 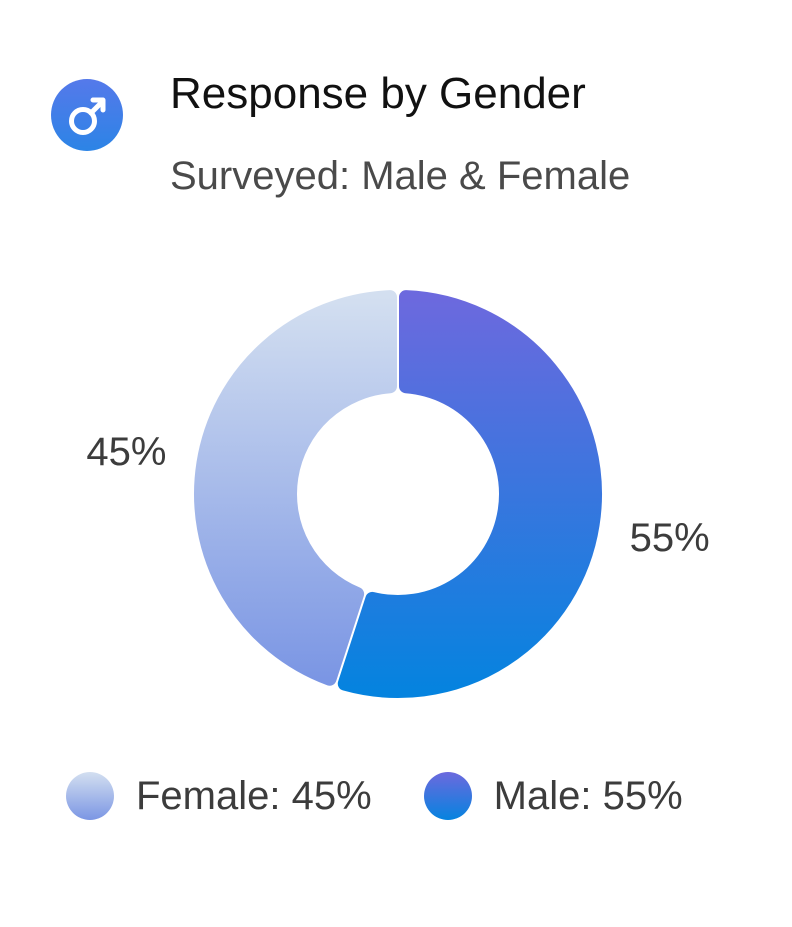 I want to click on male-symbol-icon, so click(x=87, y=115).